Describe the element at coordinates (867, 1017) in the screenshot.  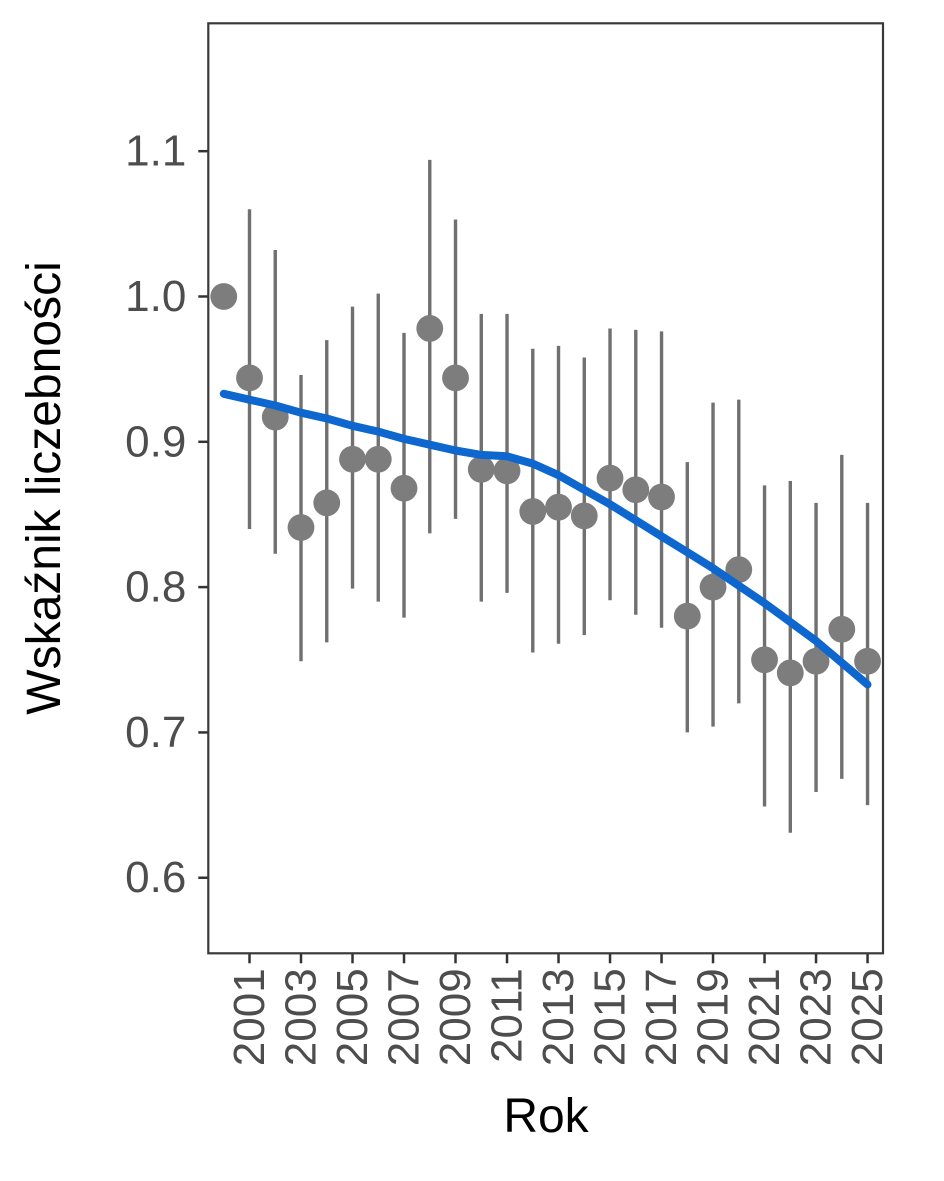
I see `x-tick-label-2025: 2025` at that location.